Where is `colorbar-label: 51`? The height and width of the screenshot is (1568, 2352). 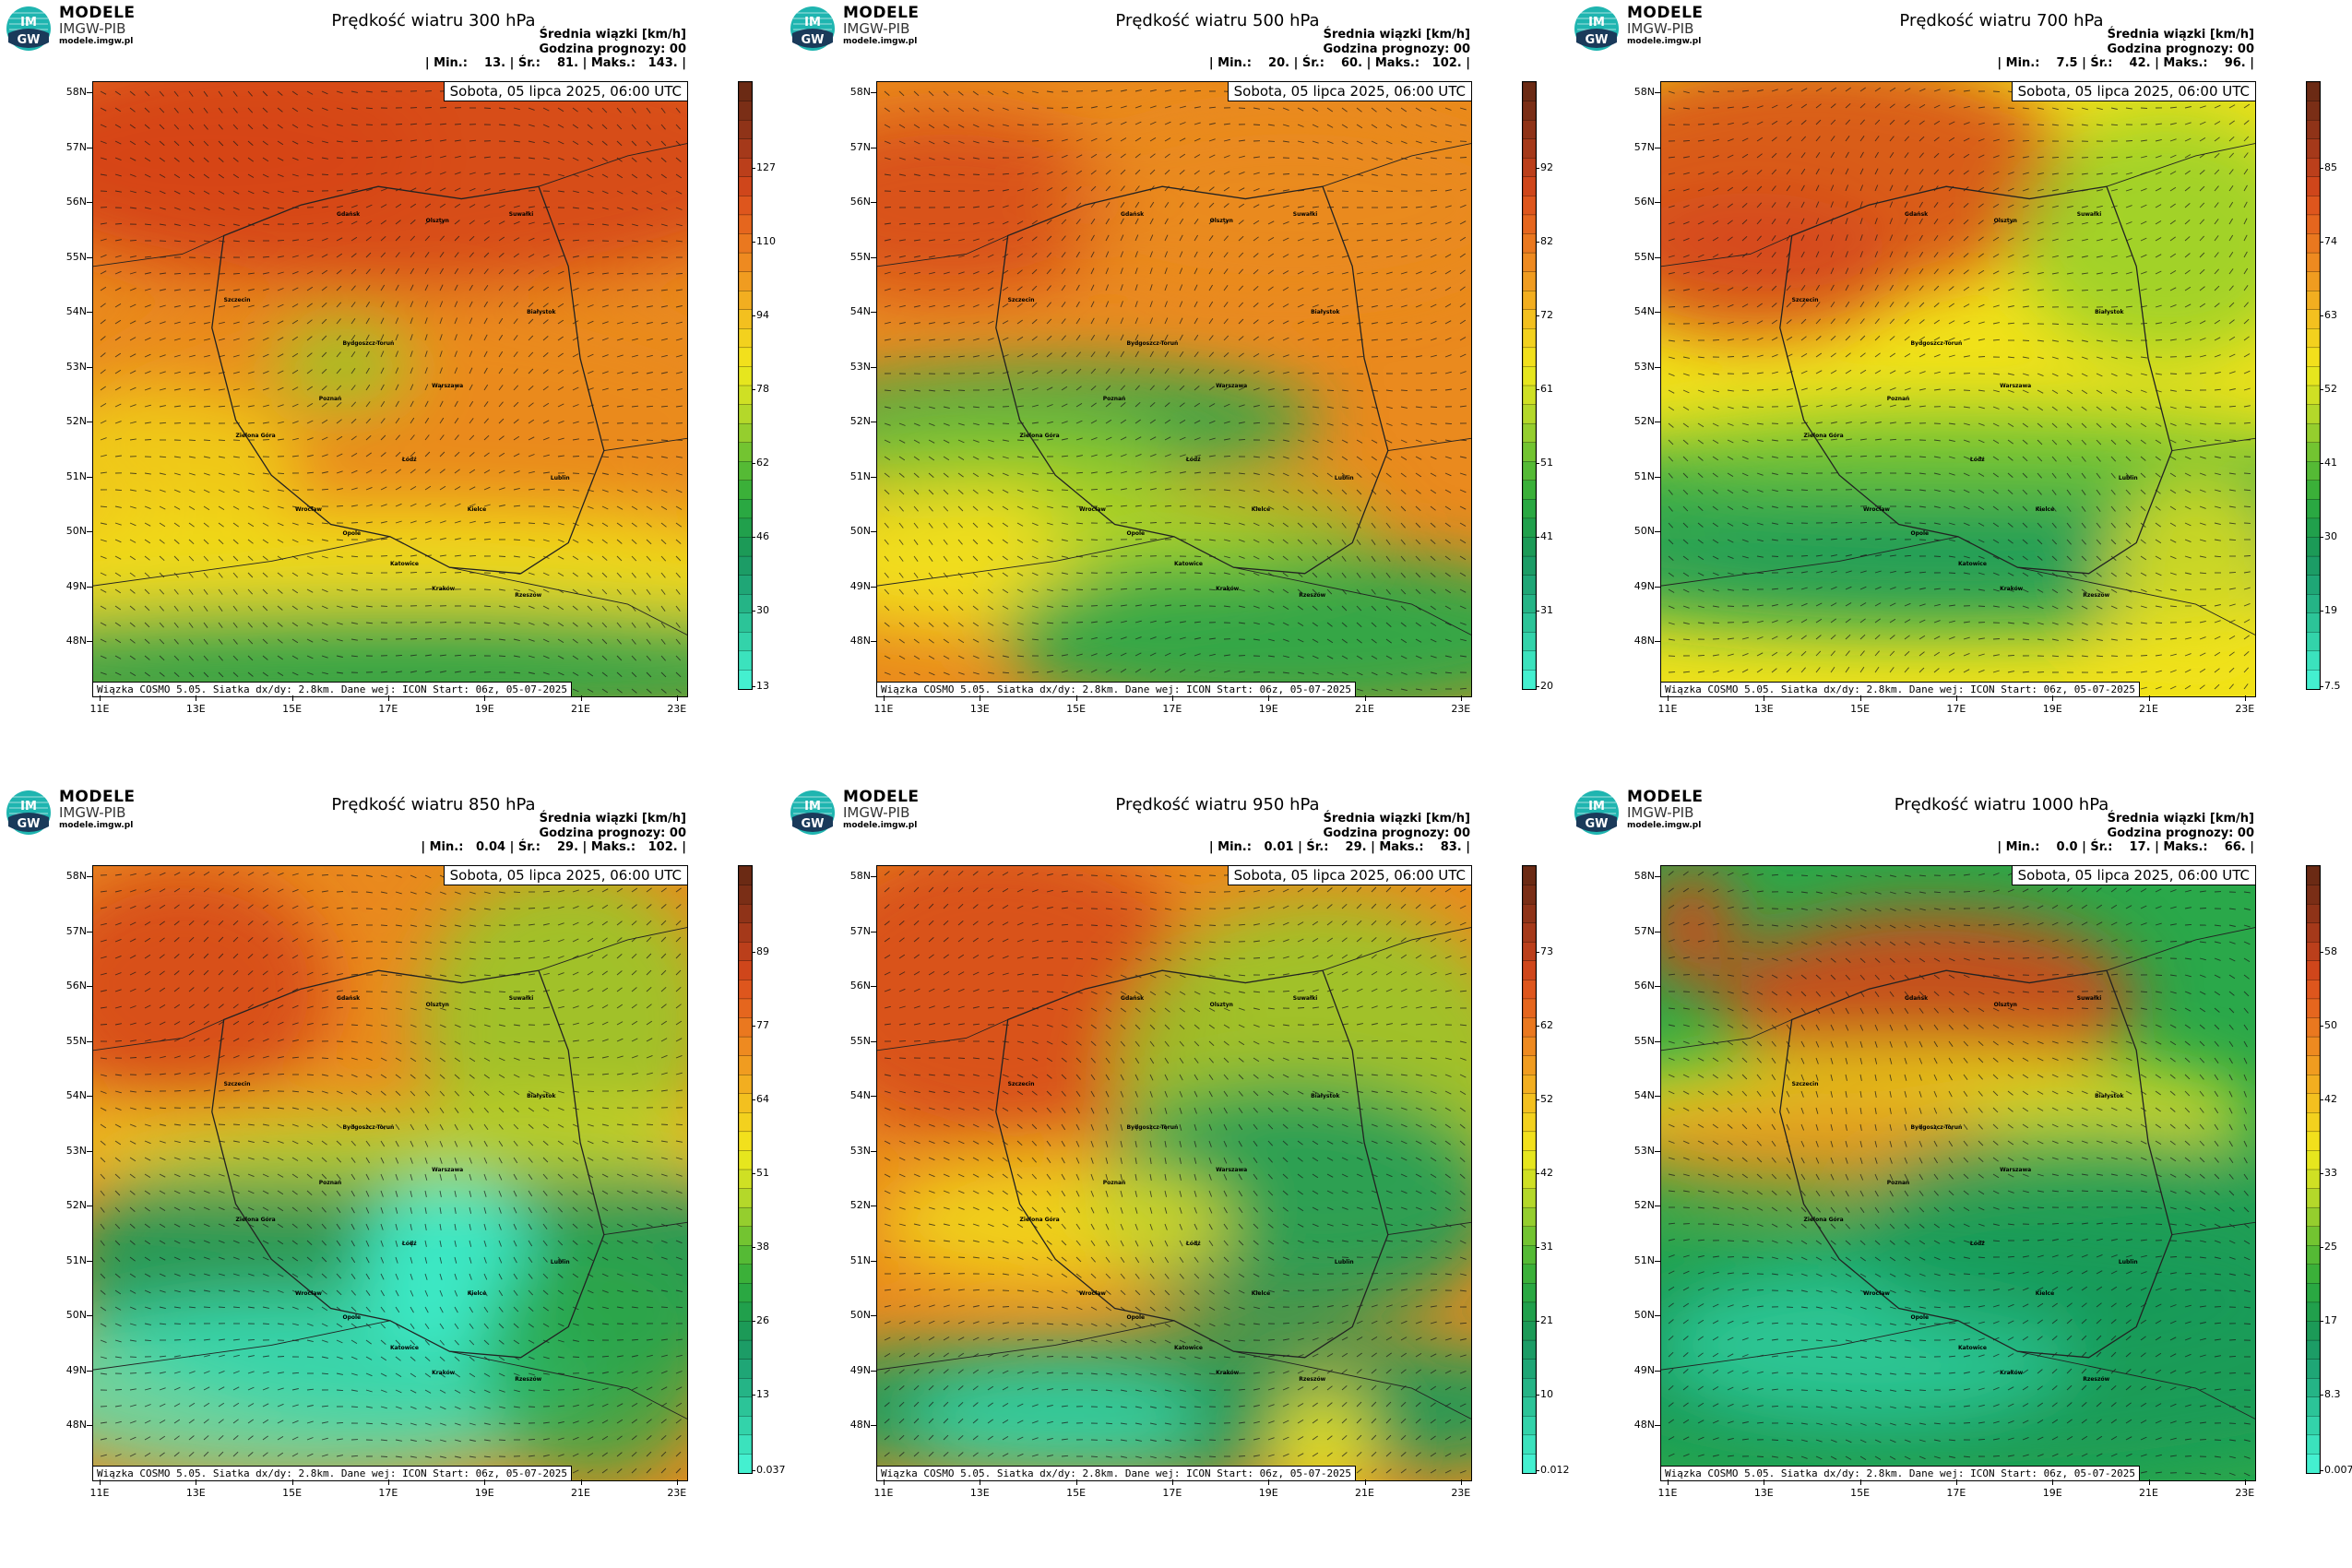 colorbar-label: 51 is located at coordinates (1546, 463).